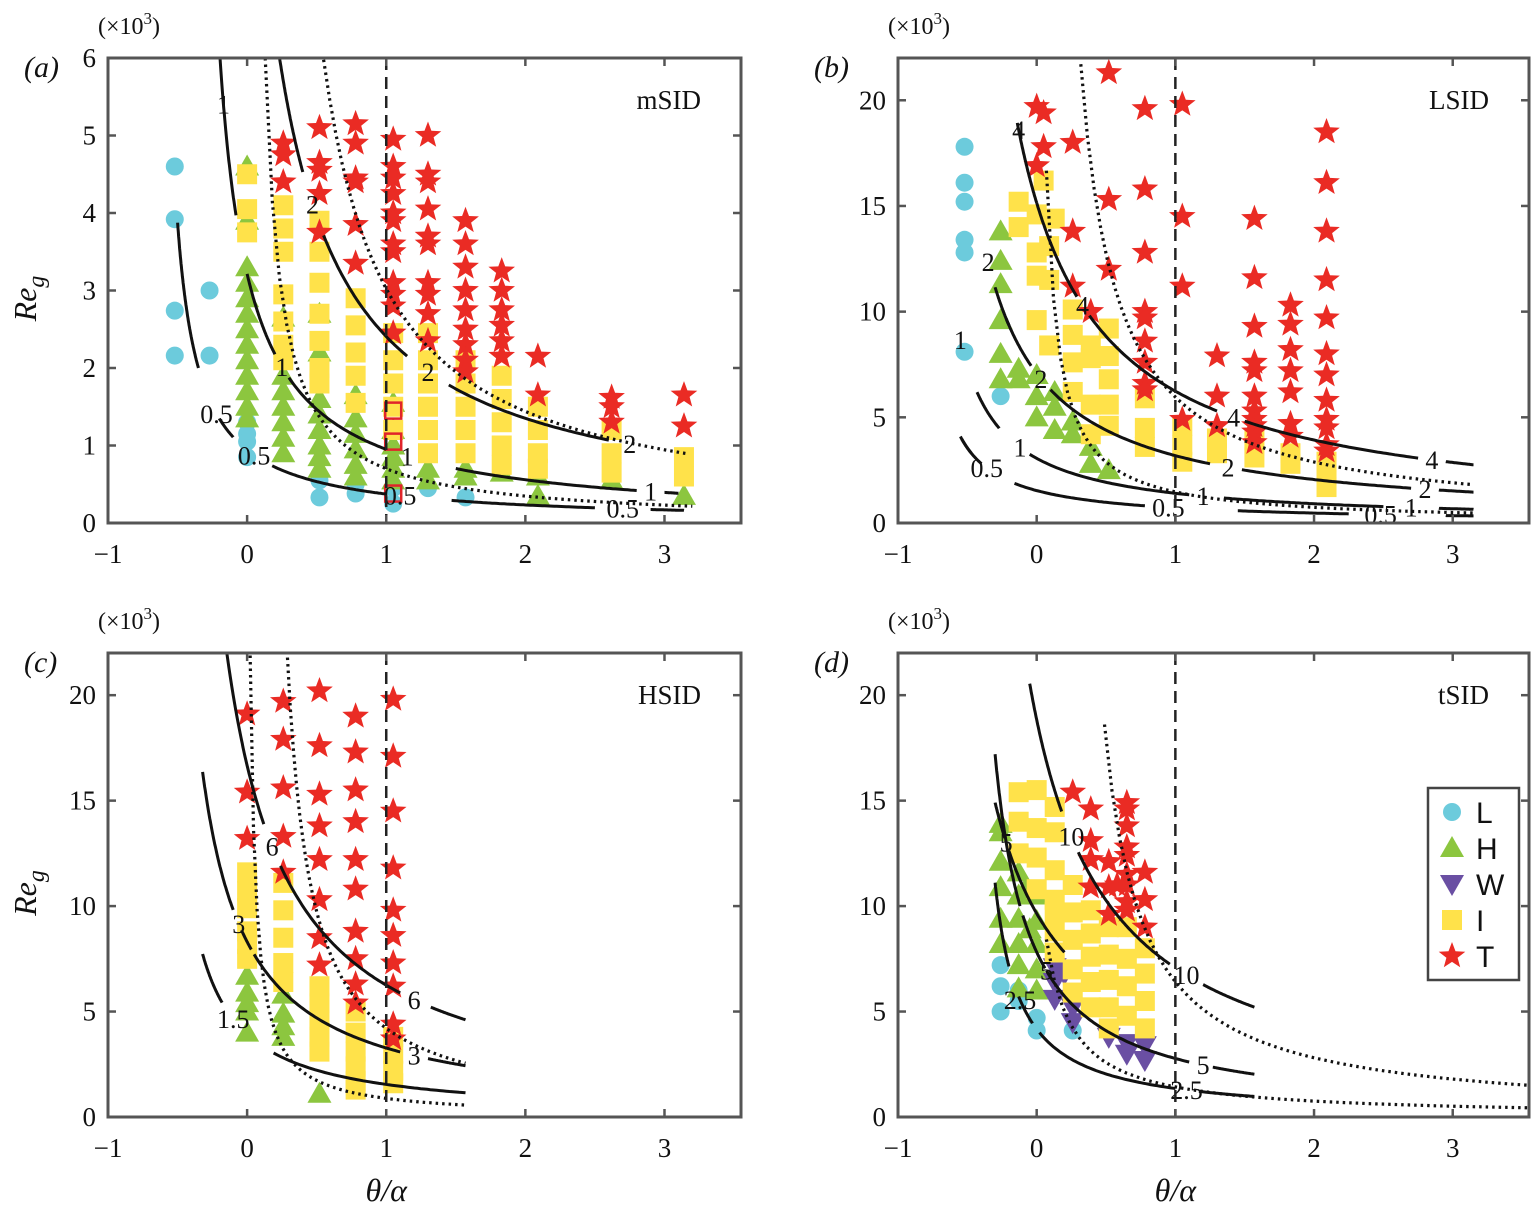 The height and width of the screenshot is (1212, 1533). I want to click on marker-W, so click(1144, 1062).